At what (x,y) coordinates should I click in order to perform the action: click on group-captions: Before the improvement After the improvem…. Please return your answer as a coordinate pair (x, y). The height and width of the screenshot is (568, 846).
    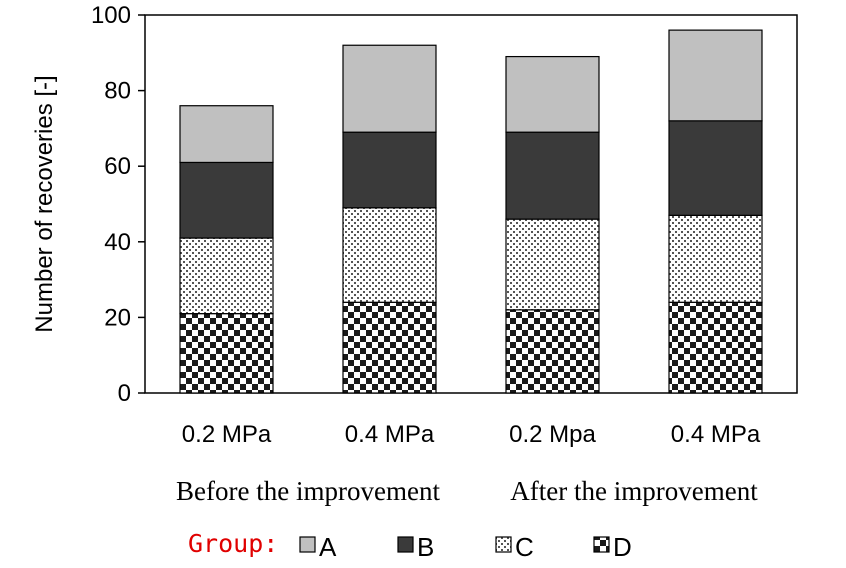
    Looking at the image, I should click on (467, 491).